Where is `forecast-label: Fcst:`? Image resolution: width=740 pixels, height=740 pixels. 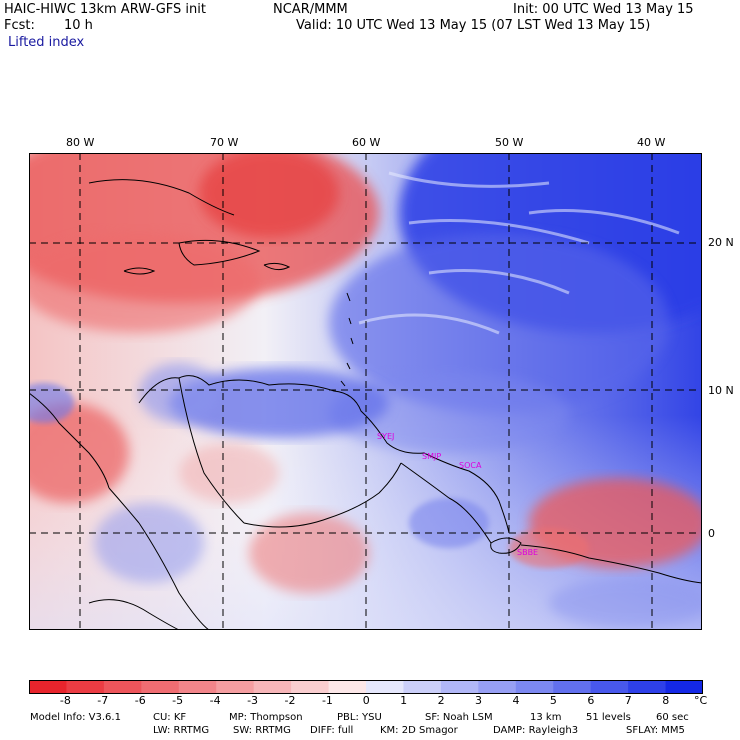 forecast-label: Fcst: is located at coordinates (19, 25).